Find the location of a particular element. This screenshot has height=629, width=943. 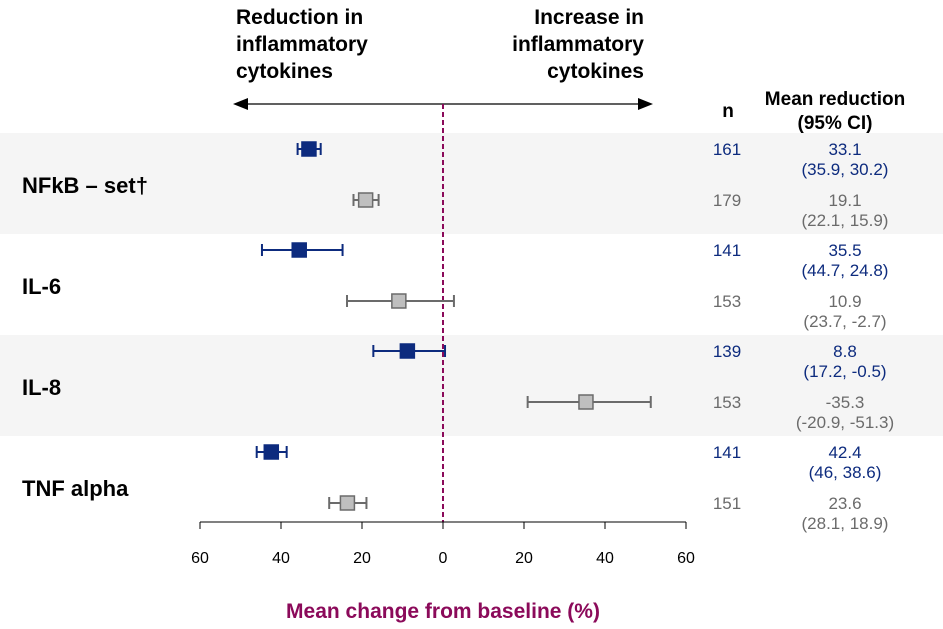

mean-reduction-value: 19.1 is located at coordinates (844, 200).